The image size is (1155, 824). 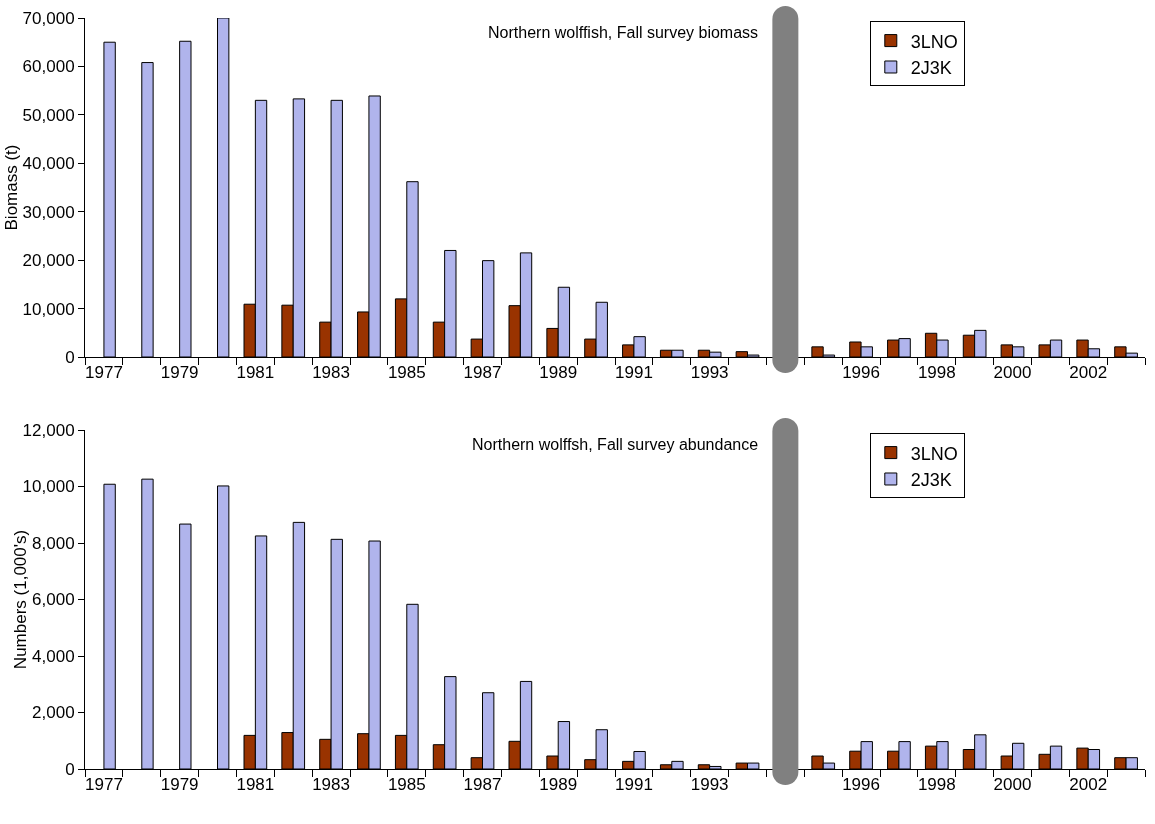 What do you see at coordinates (623, 32) in the screenshot?
I see `chart-title: Northern wolffish, Fall survey biomass` at bounding box center [623, 32].